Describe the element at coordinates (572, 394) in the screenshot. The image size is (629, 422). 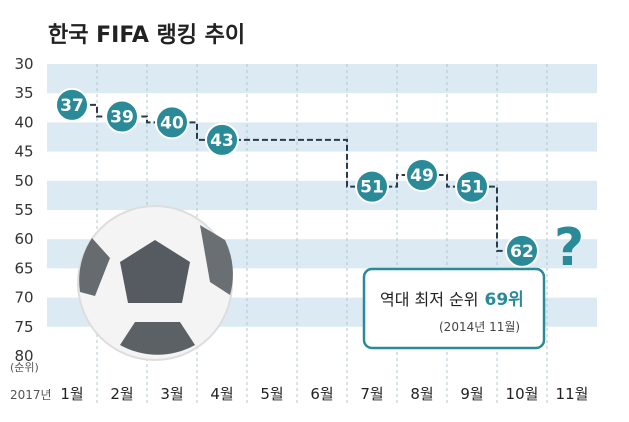
I see `x-tick-label: 11월` at that location.